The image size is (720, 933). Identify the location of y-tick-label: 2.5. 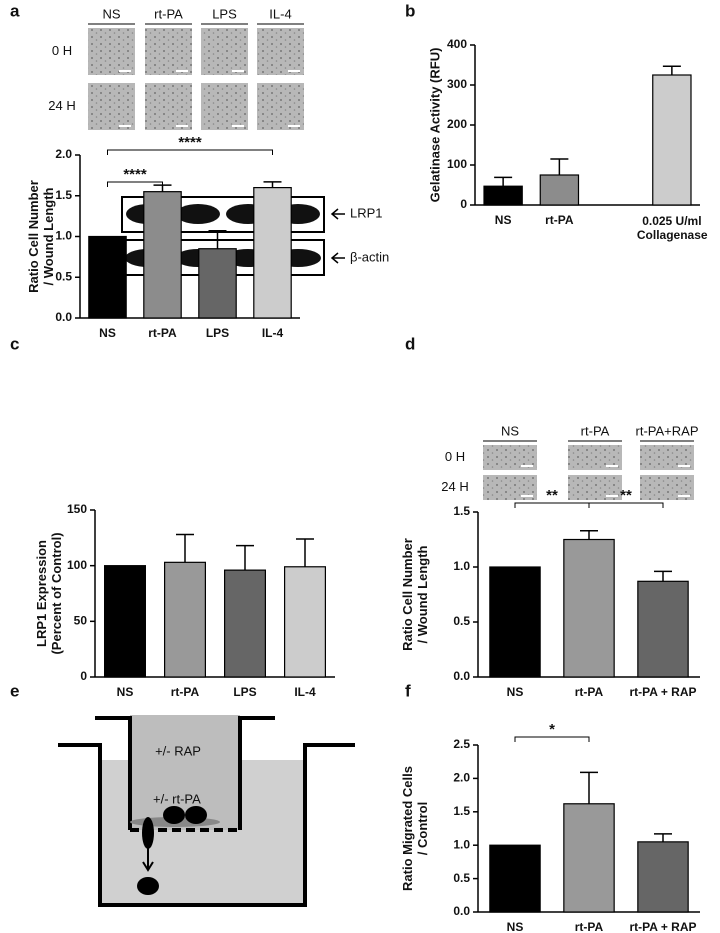
(461, 744).